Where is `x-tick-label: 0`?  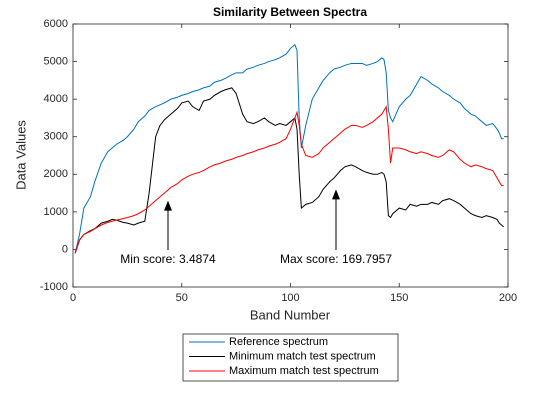 x-tick-label: 0 is located at coordinates (73, 298).